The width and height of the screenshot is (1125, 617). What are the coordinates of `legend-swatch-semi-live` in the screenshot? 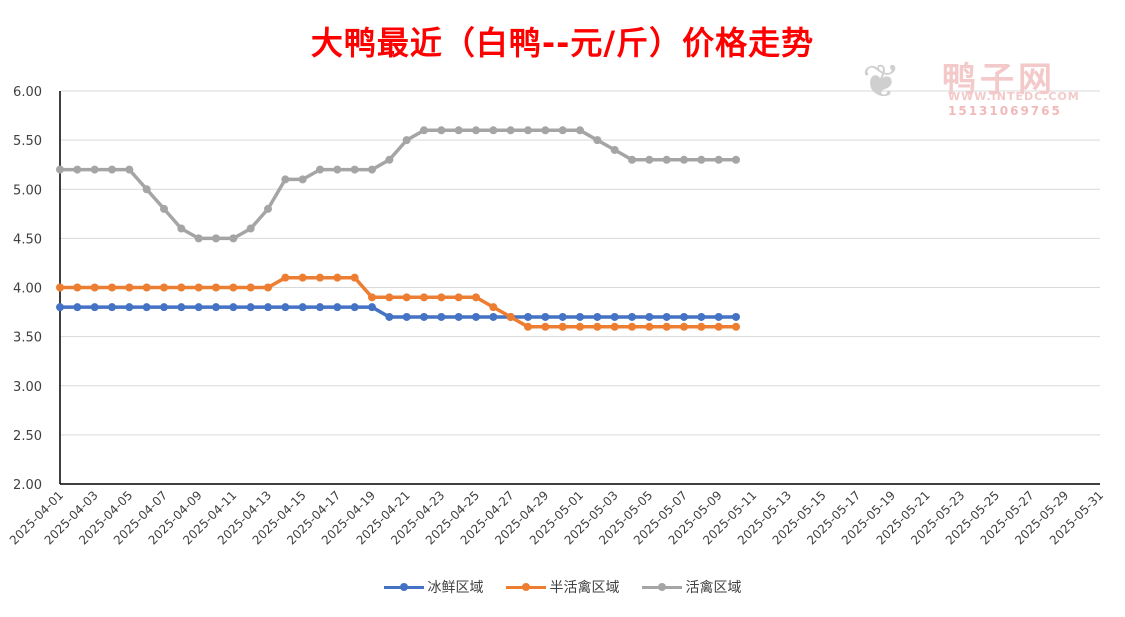 It's located at (525, 587).